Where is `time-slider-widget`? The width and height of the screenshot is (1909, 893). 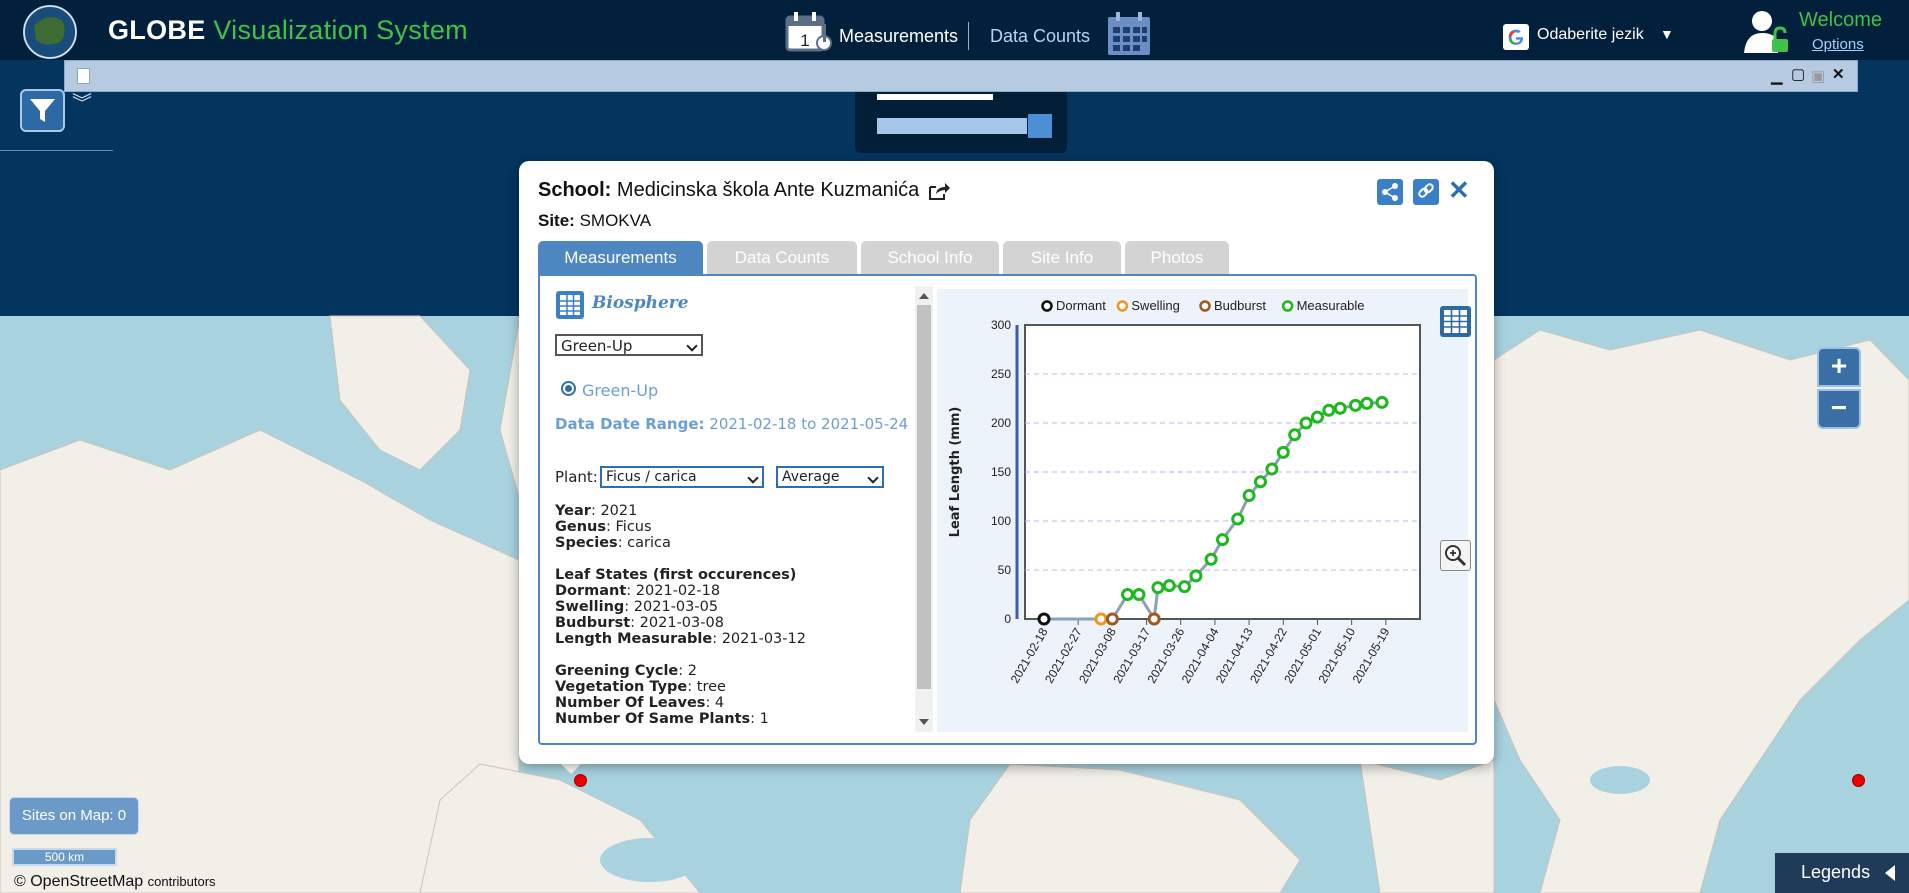 time-slider-widget is located at coordinates (961, 122).